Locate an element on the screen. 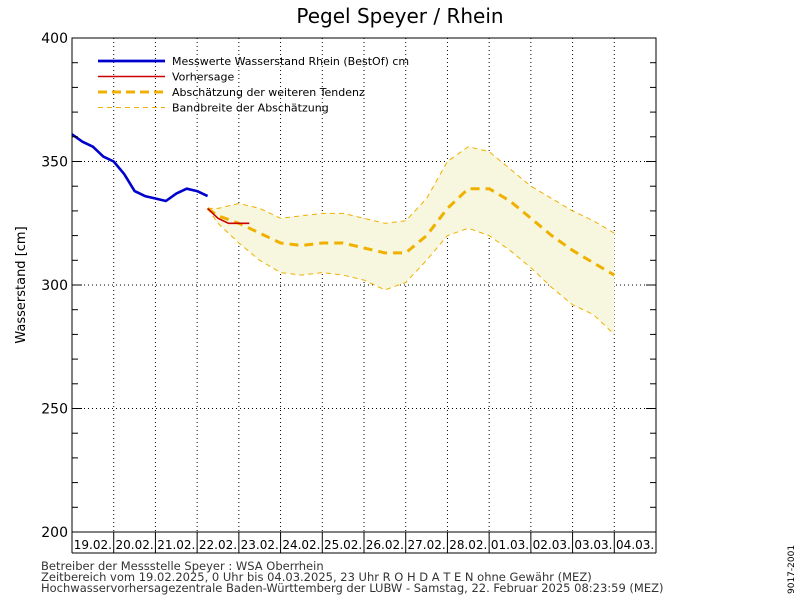  x-tick-label: 21.02. is located at coordinates (176, 545).